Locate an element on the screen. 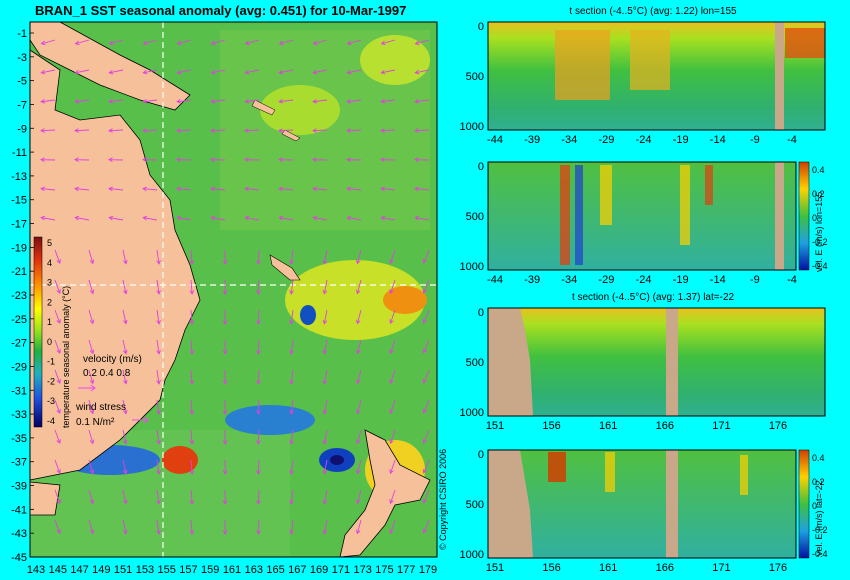 The image size is (850, 580). t-section-lon-panel: t section (-4..5°C) (avg: 1.22) lon=155 is located at coordinates (656, 68).